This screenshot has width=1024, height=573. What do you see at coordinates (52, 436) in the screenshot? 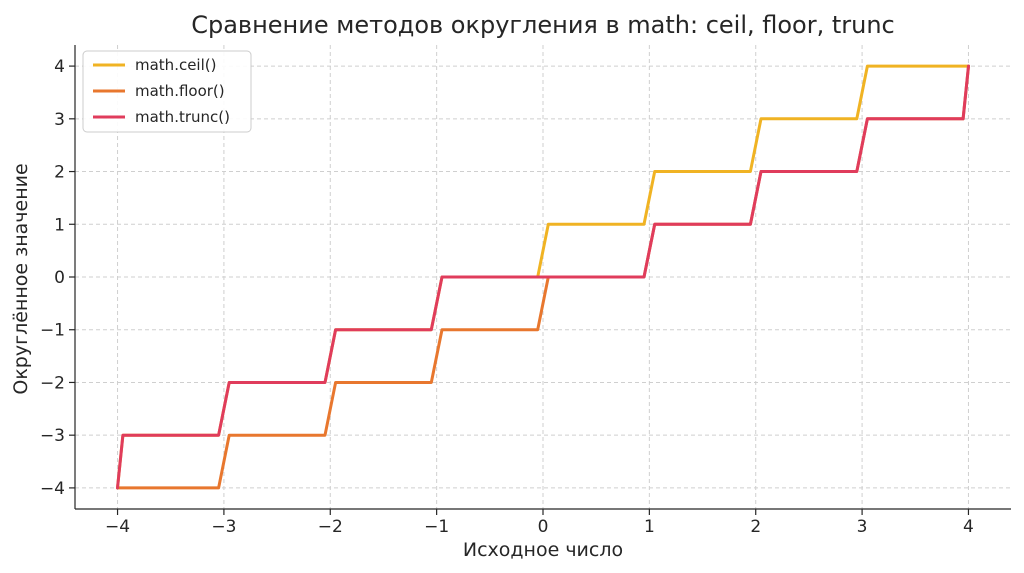
I see `y-tick-label: −3` at bounding box center [52, 436].